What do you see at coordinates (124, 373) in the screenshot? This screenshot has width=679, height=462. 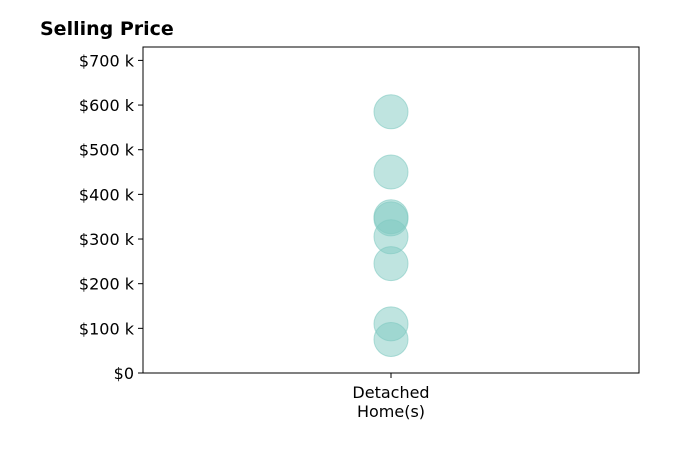 I see `y-tick-label: $0` at bounding box center [124, 373].